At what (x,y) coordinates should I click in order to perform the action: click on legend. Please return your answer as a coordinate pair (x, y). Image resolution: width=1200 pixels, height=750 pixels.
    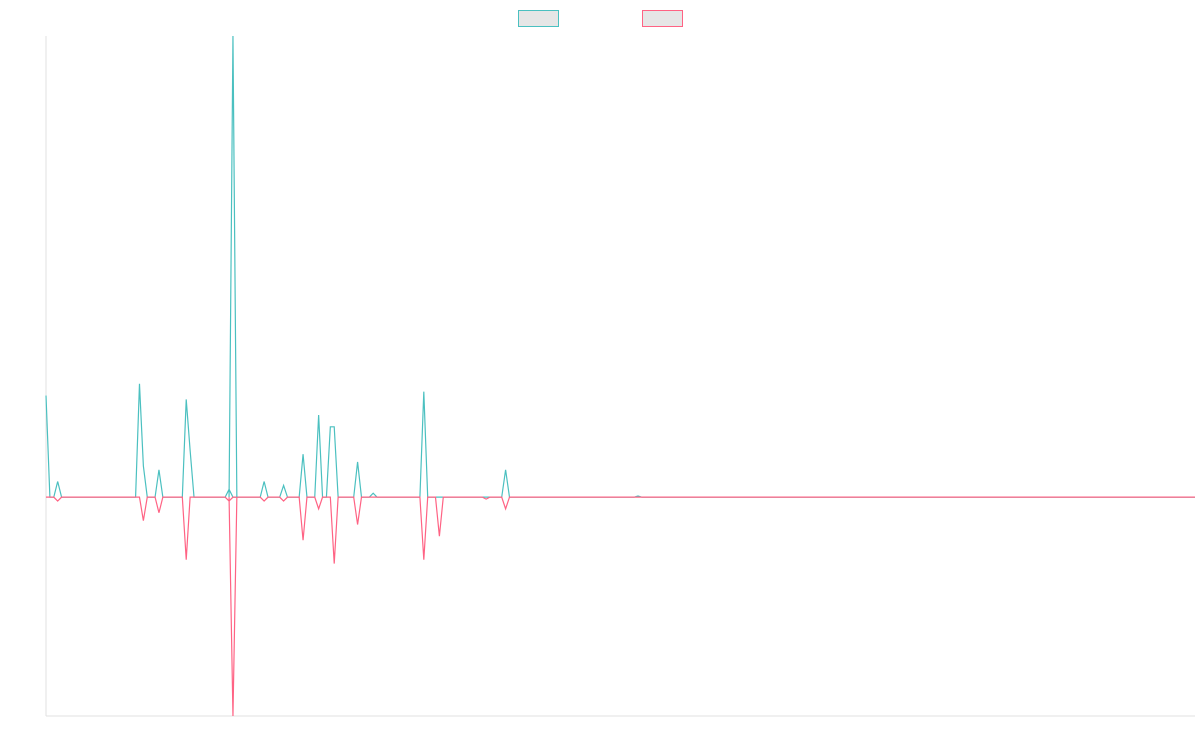
    Looking at the image, I should click on (600, 18).